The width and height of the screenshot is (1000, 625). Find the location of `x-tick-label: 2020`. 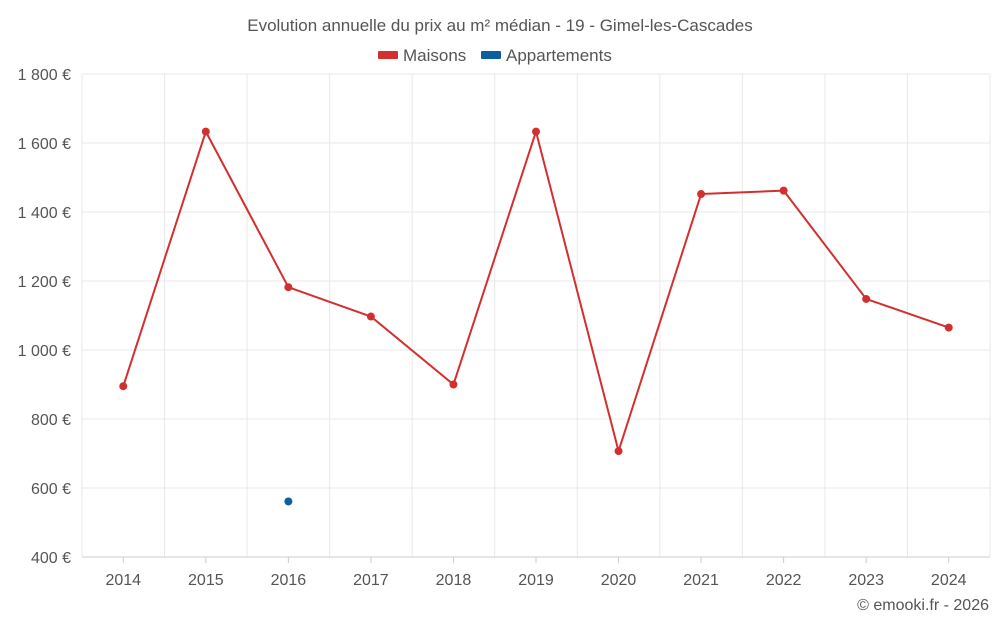

x-tick-label: 2020 is located at coordinates (619, 580).